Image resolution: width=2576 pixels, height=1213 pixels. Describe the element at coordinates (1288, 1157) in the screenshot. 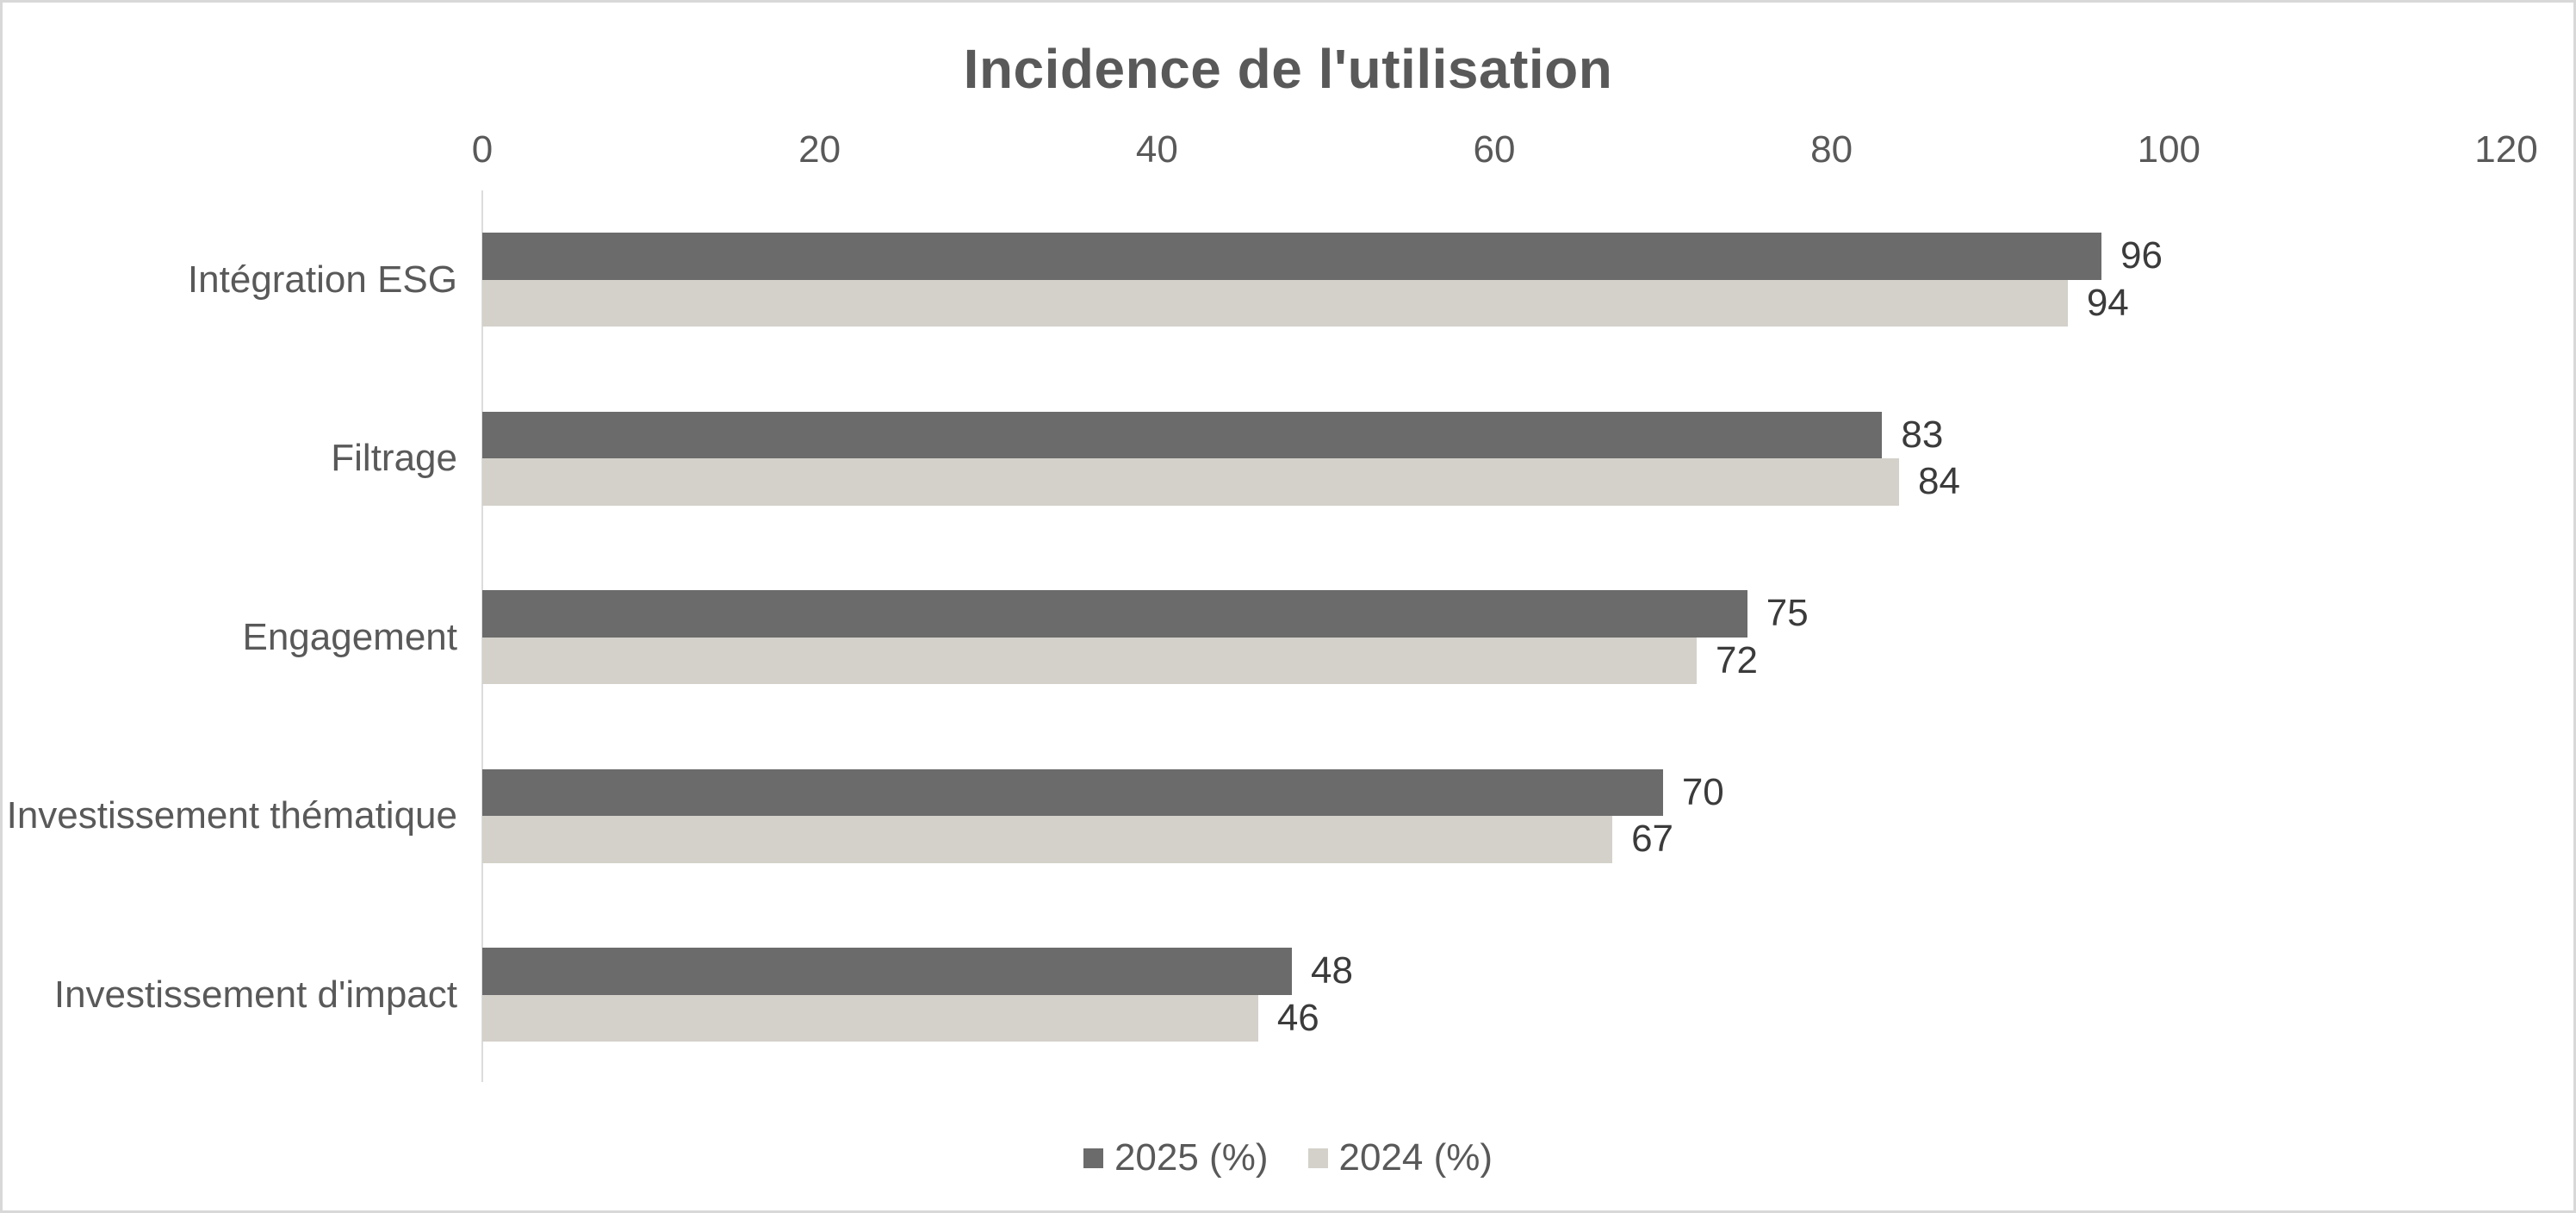

I see `legend: 2025 (%) 2024 (%)` at that location.